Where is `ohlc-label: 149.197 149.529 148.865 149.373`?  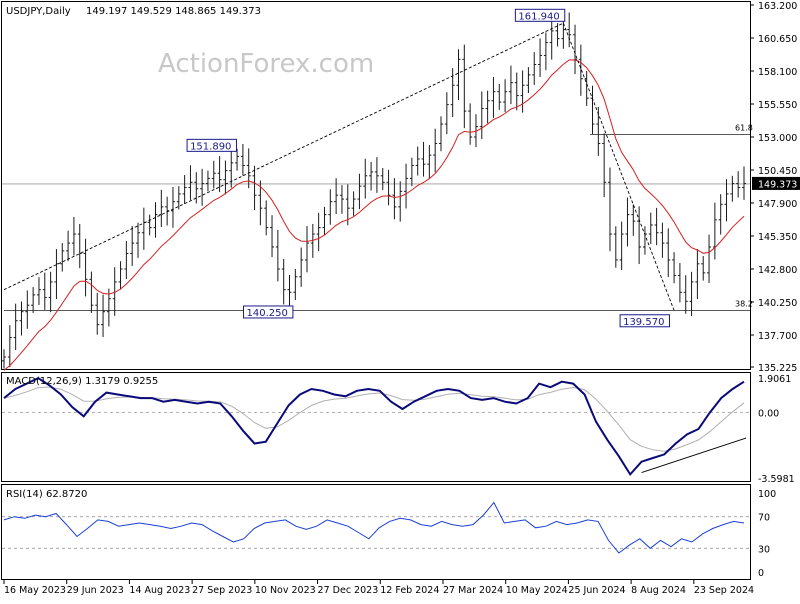
ohlc-label: 149.197 149.529 148.865 149.373 is located at coordinates (173, 11).